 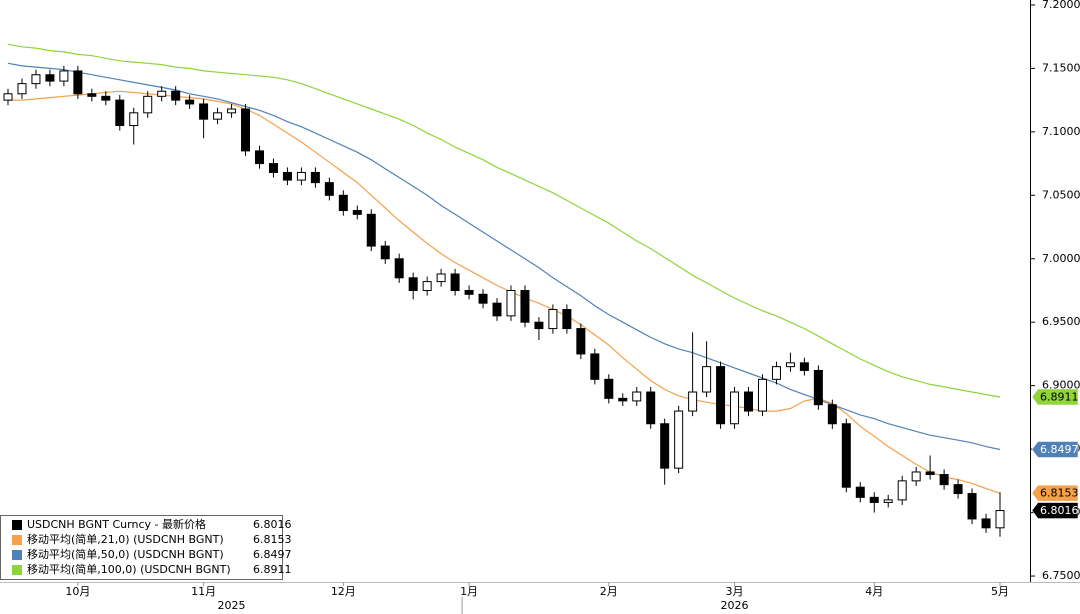 I want to click on legend-label: 移动平均(简单,21,0) (USDCNH BGNT), so click(x=125, y=539).